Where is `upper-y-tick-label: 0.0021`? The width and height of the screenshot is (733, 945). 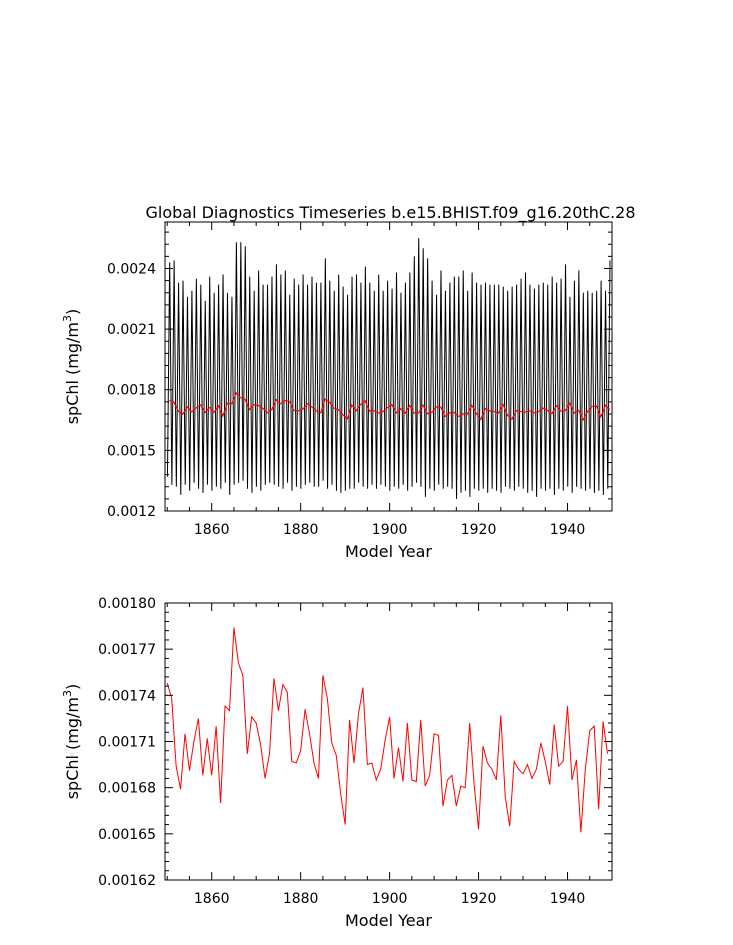 upper-y-tick-label: 0.0021 is located at coordinates (131, 330).